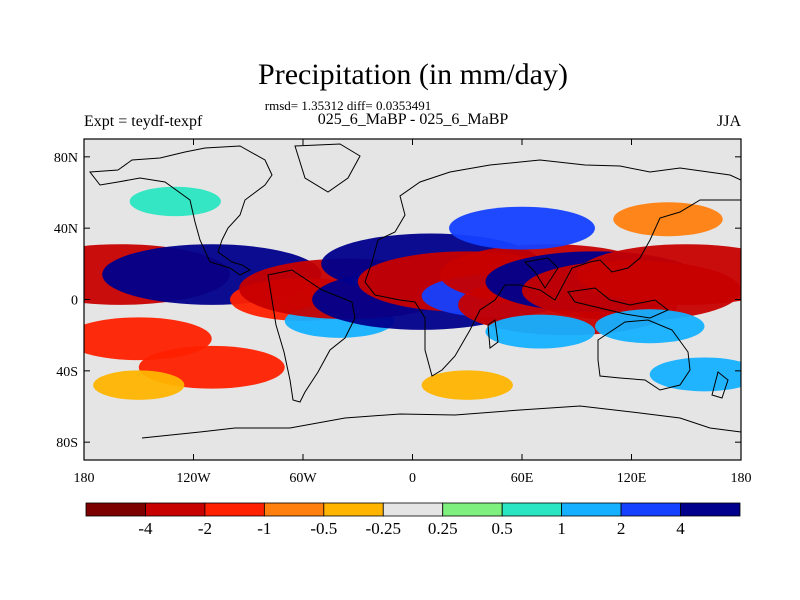 Image resolution: width=800 pixels, height=600 pixels. I want to click on x-tick-label: 60W, so click(303, 478).